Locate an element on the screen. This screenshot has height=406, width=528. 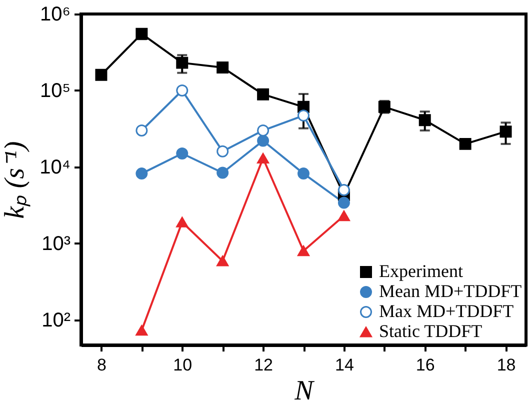
x-tick-label: 8 is located at coordinates (101, 365).